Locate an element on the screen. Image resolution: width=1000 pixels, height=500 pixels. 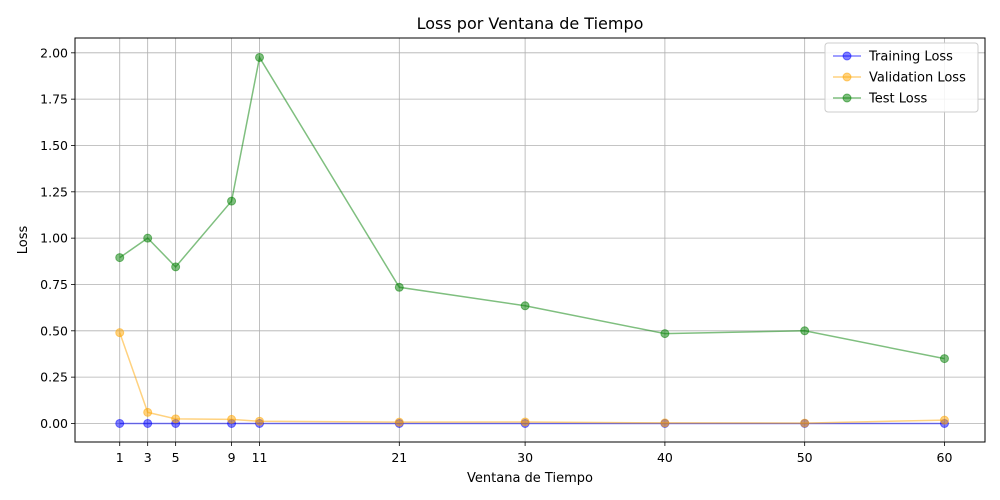
y-axis-ticks: 0.00 0.25 0.50 0.75 1.00 1.25 1.50 1.75 2.00 is located at coordinates (57, 238).